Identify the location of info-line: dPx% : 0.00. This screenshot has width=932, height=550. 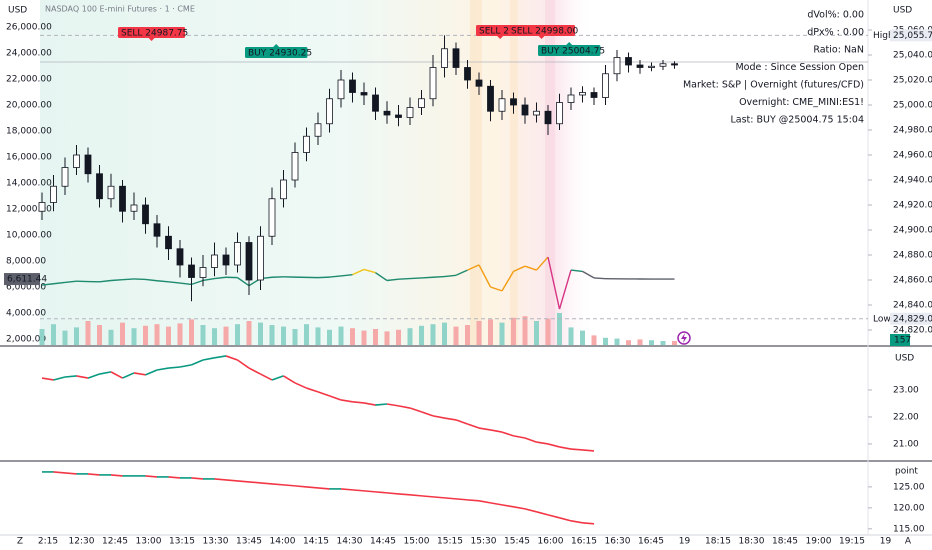
(835, 32).